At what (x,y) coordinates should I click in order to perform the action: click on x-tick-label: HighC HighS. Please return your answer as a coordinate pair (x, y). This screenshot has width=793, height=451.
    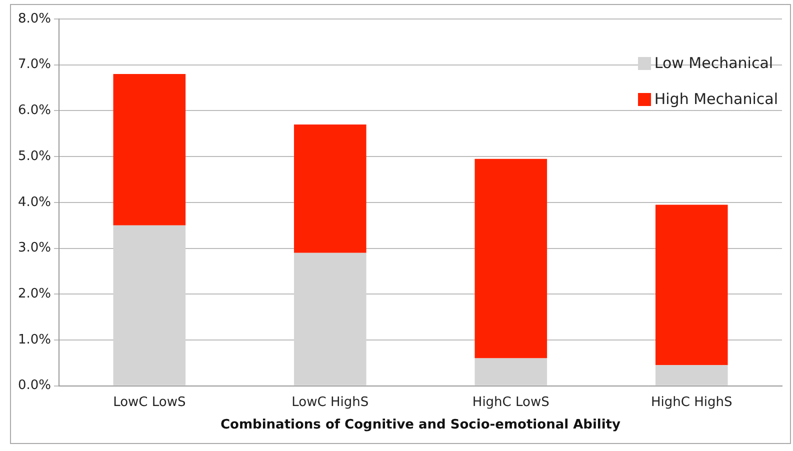
    Looking at the image, I should click on (691, 402).